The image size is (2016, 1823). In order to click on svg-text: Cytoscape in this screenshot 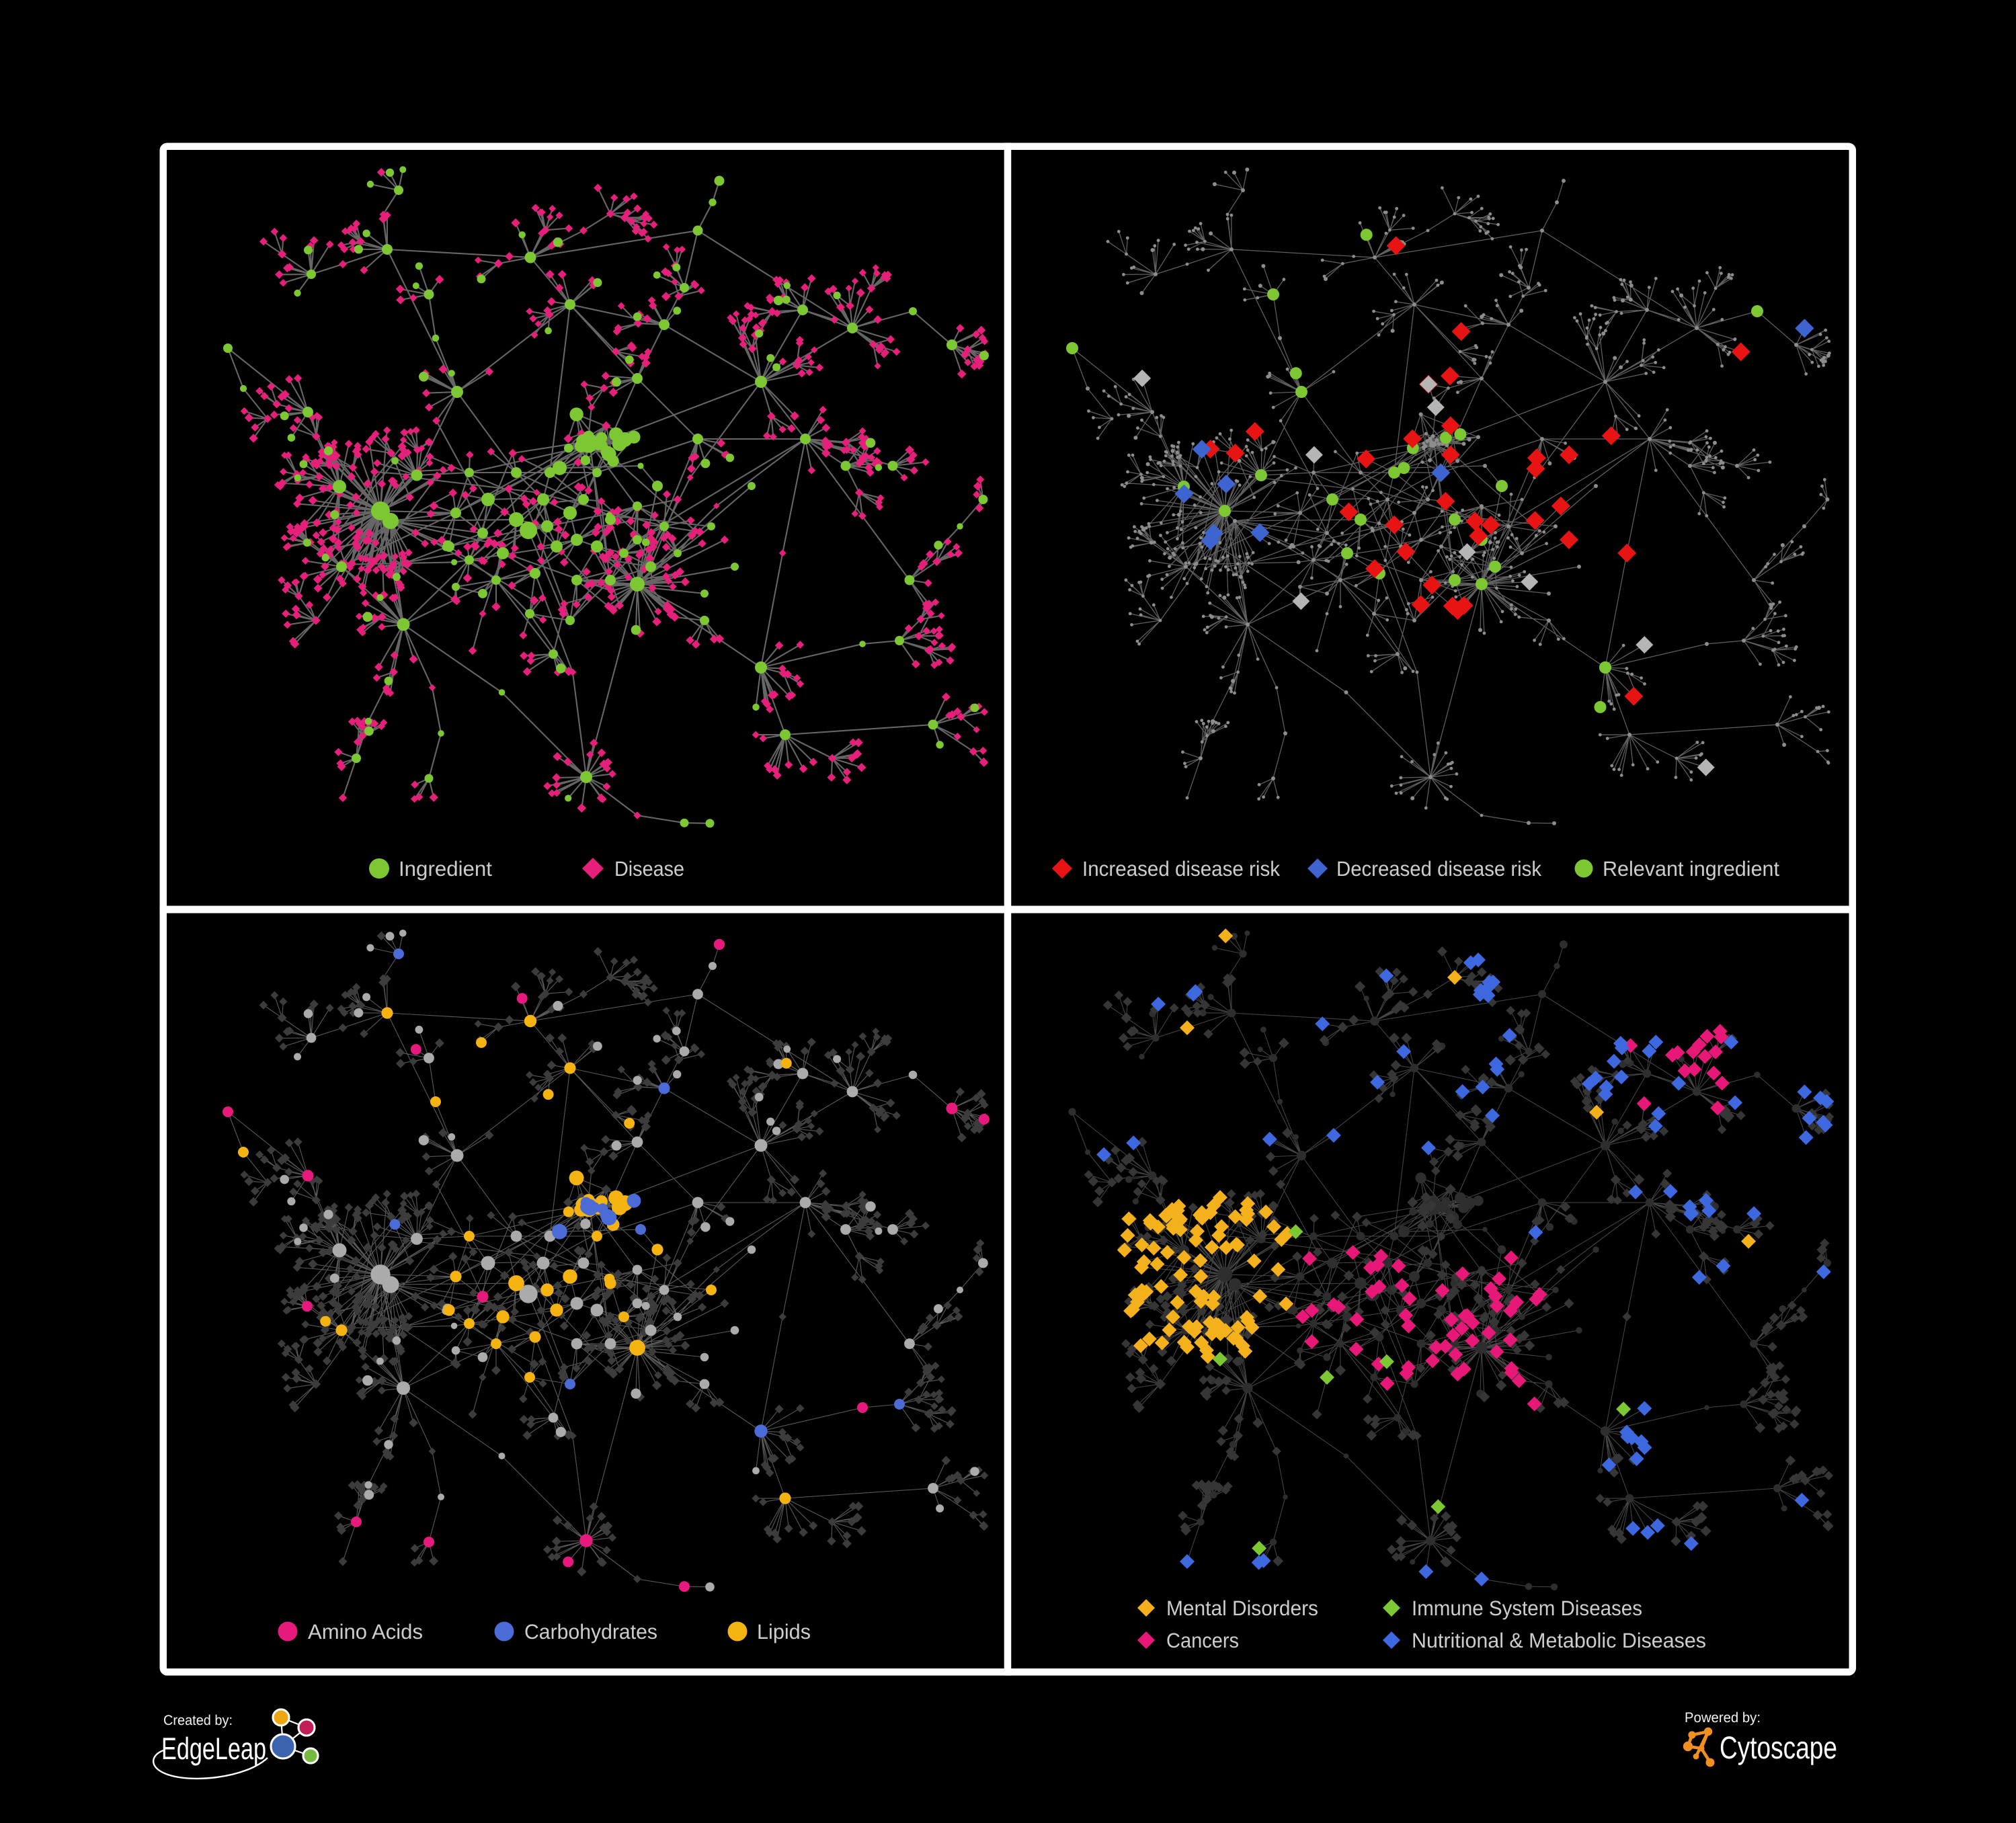, I will do `click(1778, 1748)`.